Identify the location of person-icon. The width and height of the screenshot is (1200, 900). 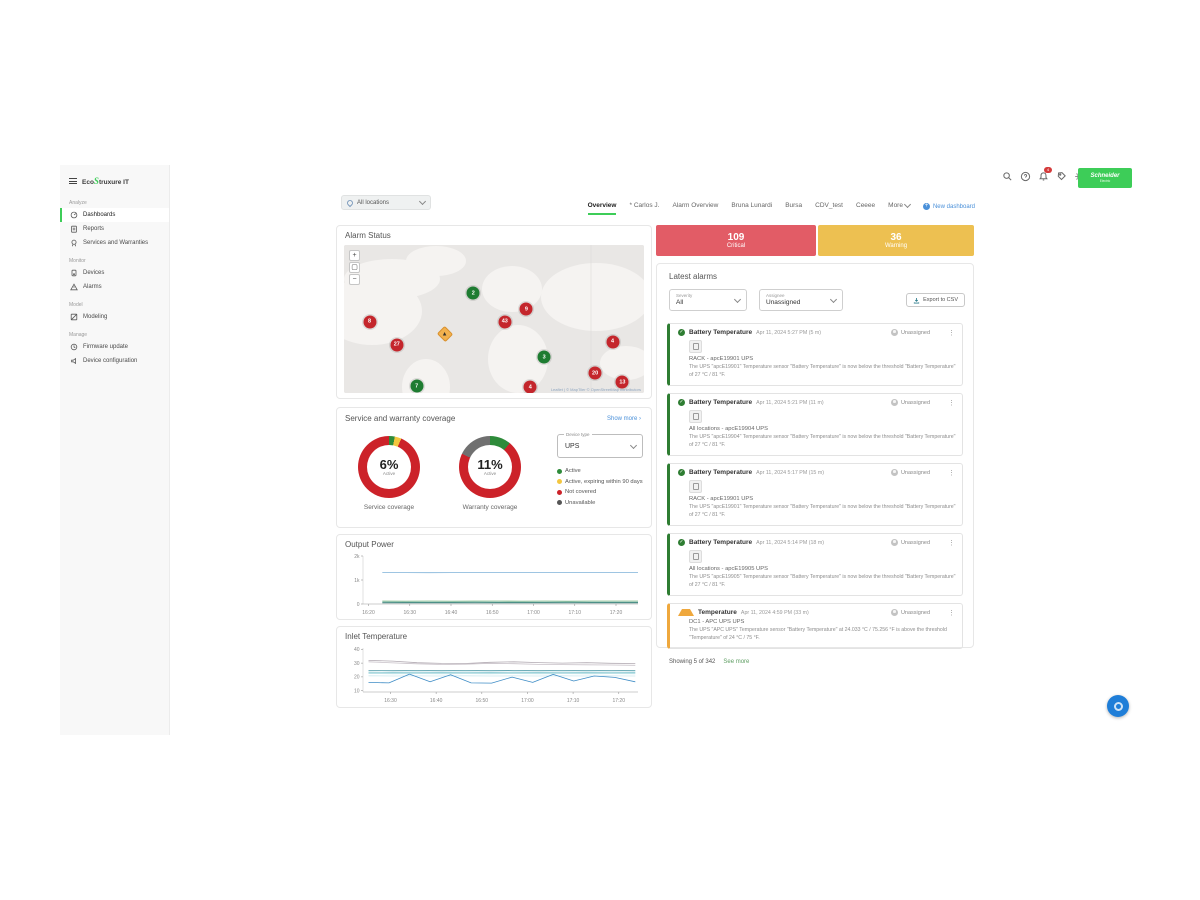
(894, 473).